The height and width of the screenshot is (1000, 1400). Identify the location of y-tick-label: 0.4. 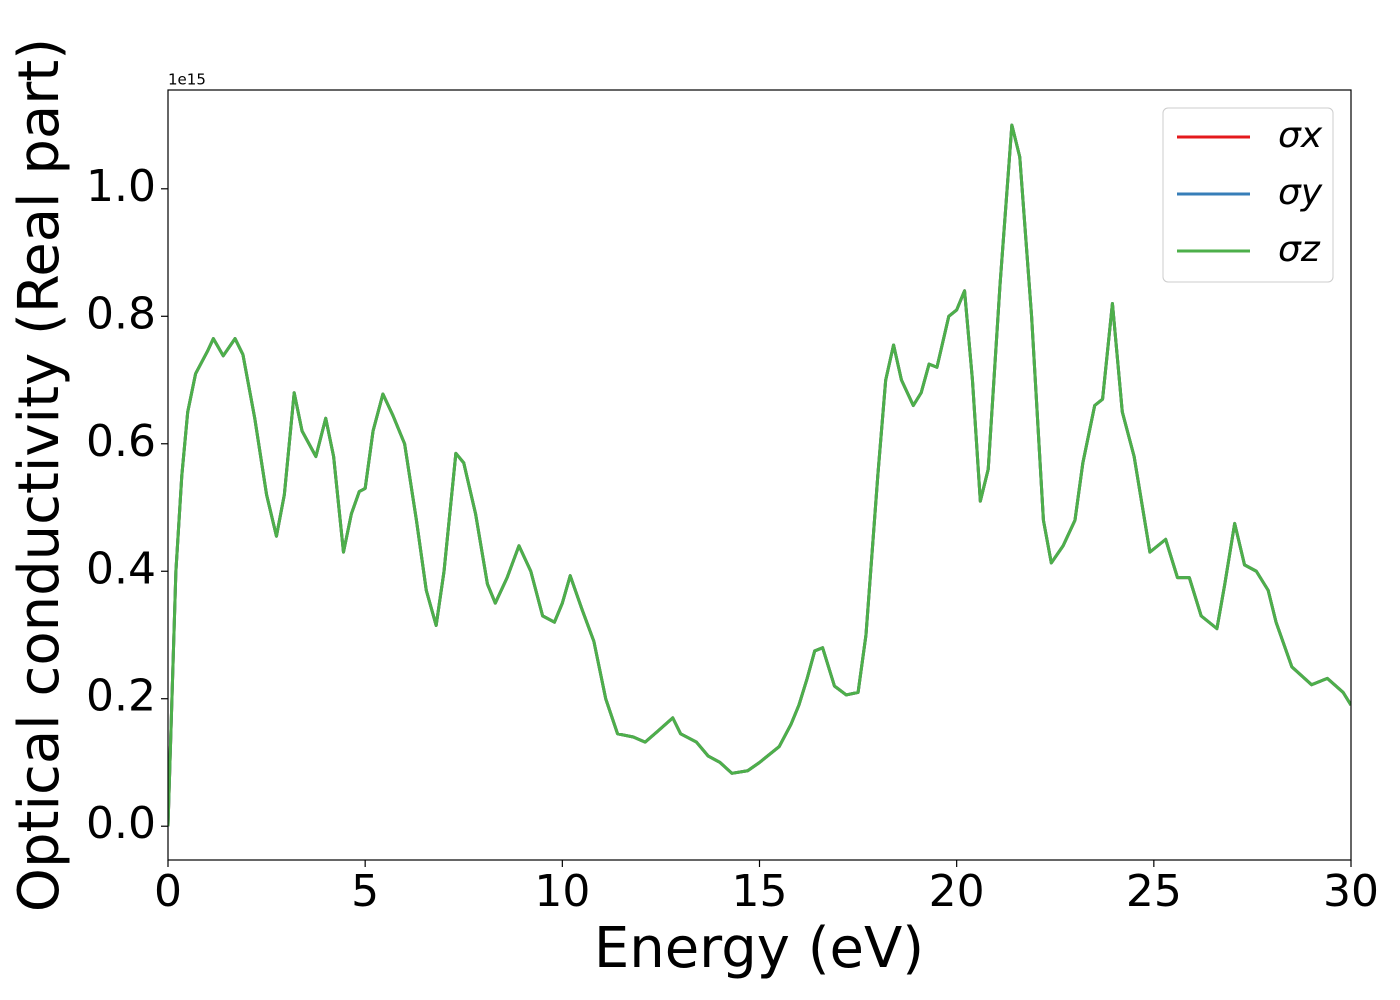
(121, 568).